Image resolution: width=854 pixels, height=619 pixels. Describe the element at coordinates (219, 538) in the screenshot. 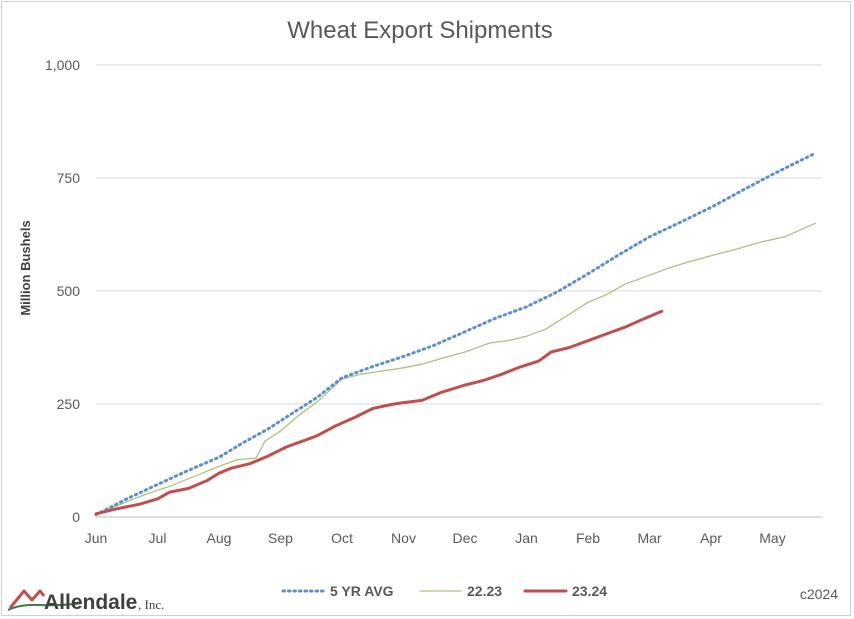

I see `x-tick-label: Aug` at that location.